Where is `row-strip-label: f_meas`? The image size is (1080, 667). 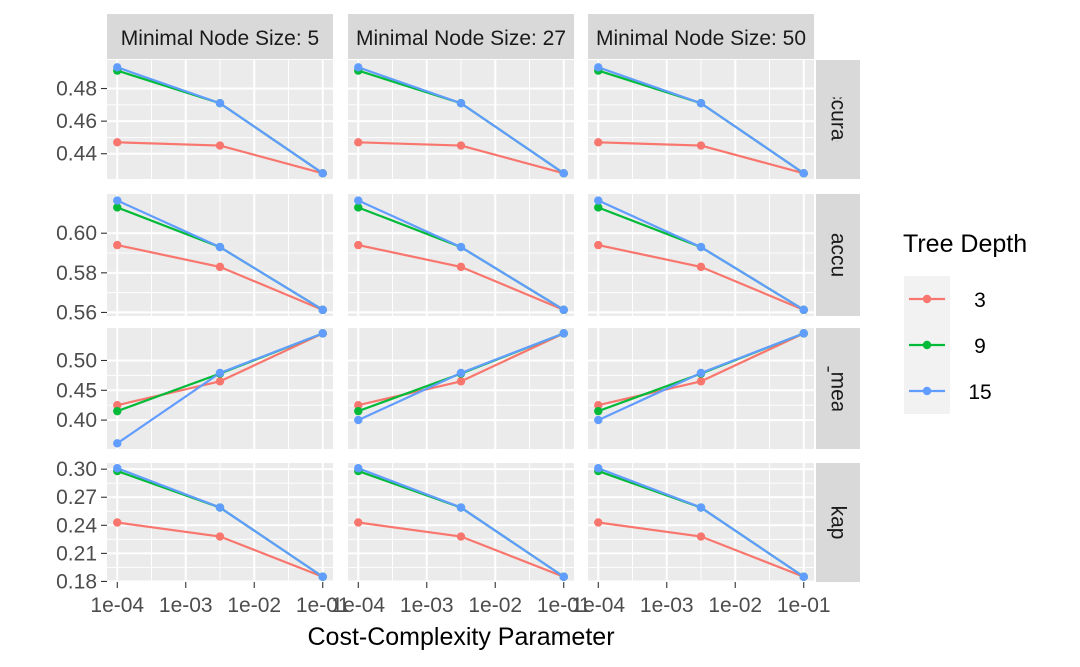
row-strip-label: f_meas is located at coordinates (838, 388).